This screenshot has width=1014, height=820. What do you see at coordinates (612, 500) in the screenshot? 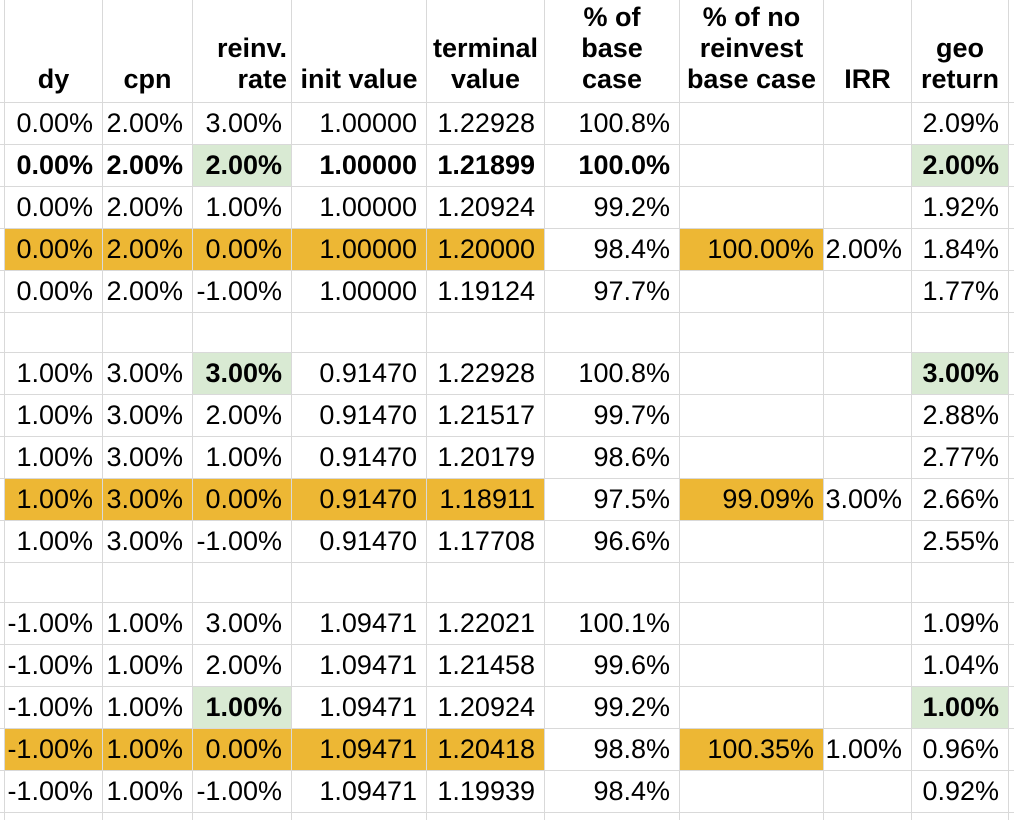
I see `cell-pct-of-base-case: 97.5%` at bounding box center [612, 500].